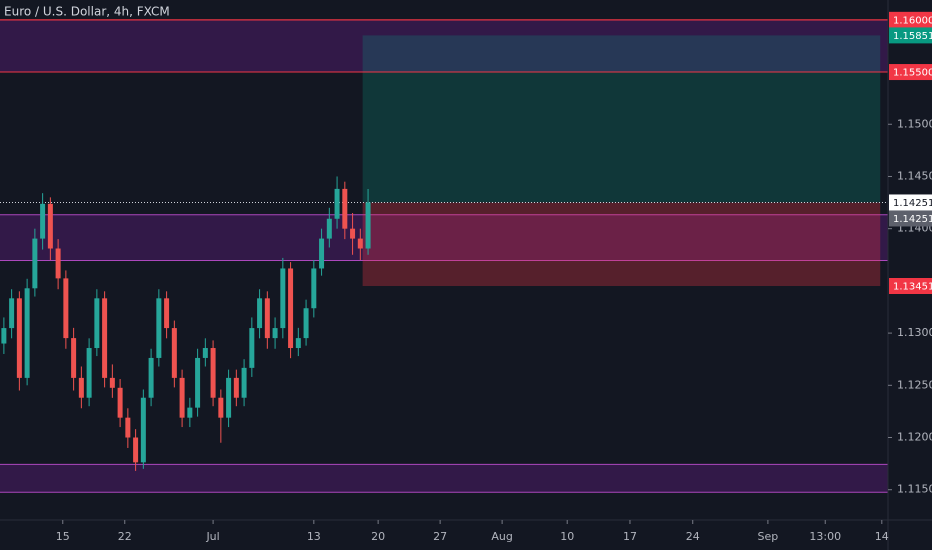  I want to click on entry-badge-label: 1.14251, so click(912, 219).